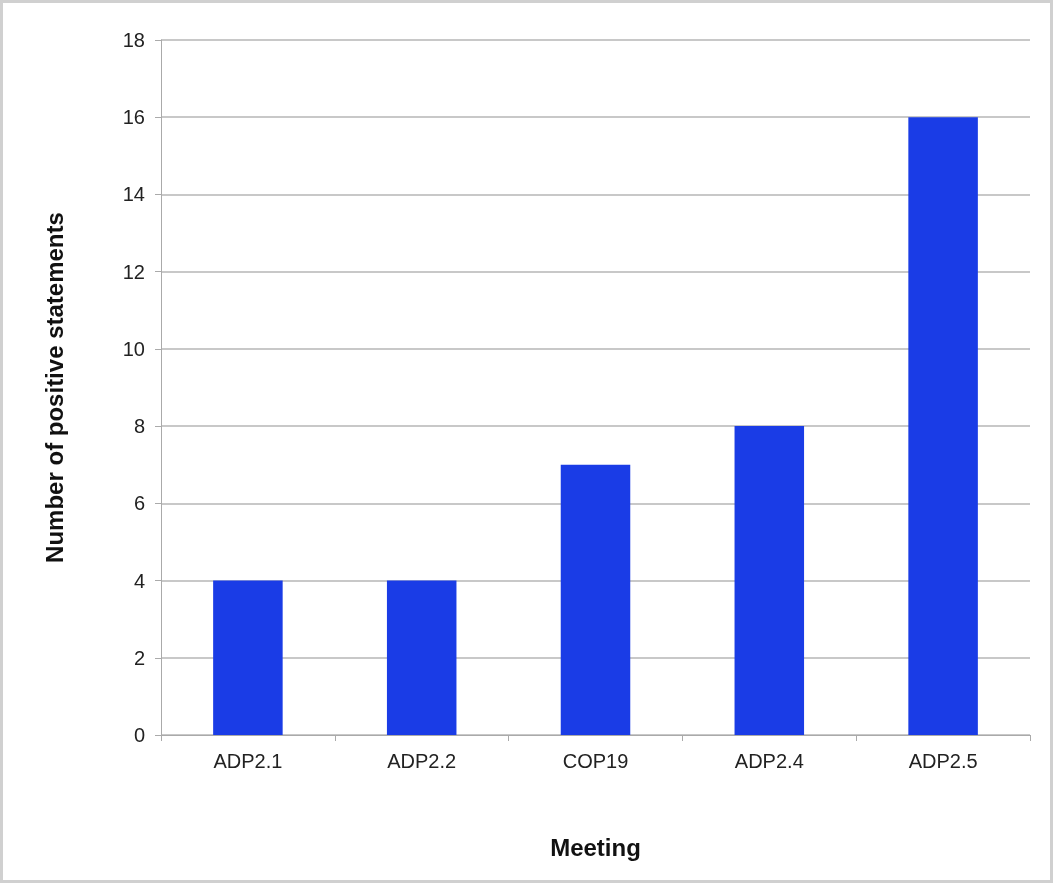 The image size is (1053, 883). What do you see at coordinates (139, 657) in the screenshot?
I see `y-tick-label: 2` at bounding box center [139, 657].